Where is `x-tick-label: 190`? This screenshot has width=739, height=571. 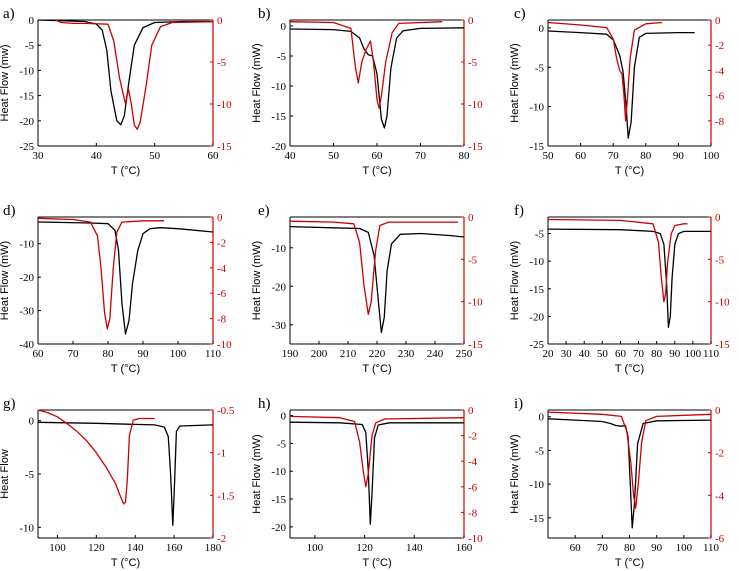 x-tick-label: 190 is located at coordinates (290, 354).